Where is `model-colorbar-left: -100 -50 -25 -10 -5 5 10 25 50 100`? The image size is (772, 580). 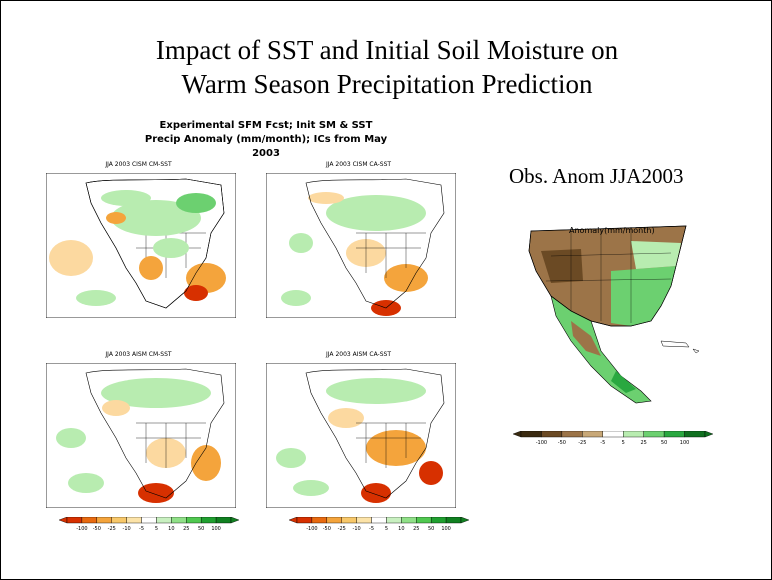 model-colorbar-left: -100 -50 -25 -10 -5 5 10 25 50 100 is located at coordinates (149, 524).